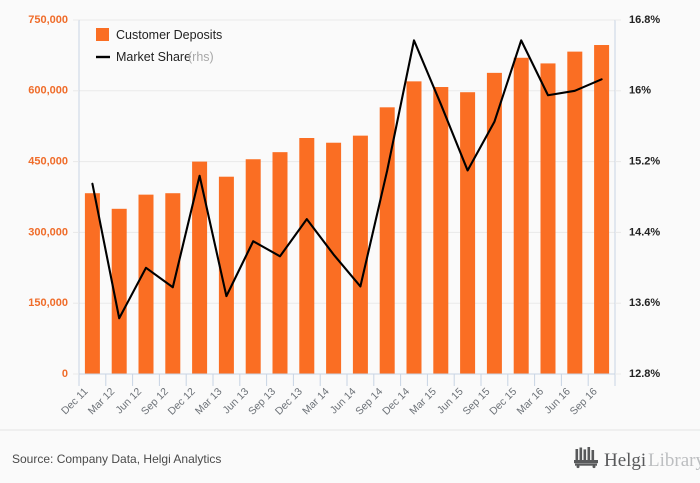 This screenshot has width=700, height=483. What do you see at coordinates (48, 91) in the screenshot?
I see `left-tick-label: 600,000` at bounding box center [48, 91].